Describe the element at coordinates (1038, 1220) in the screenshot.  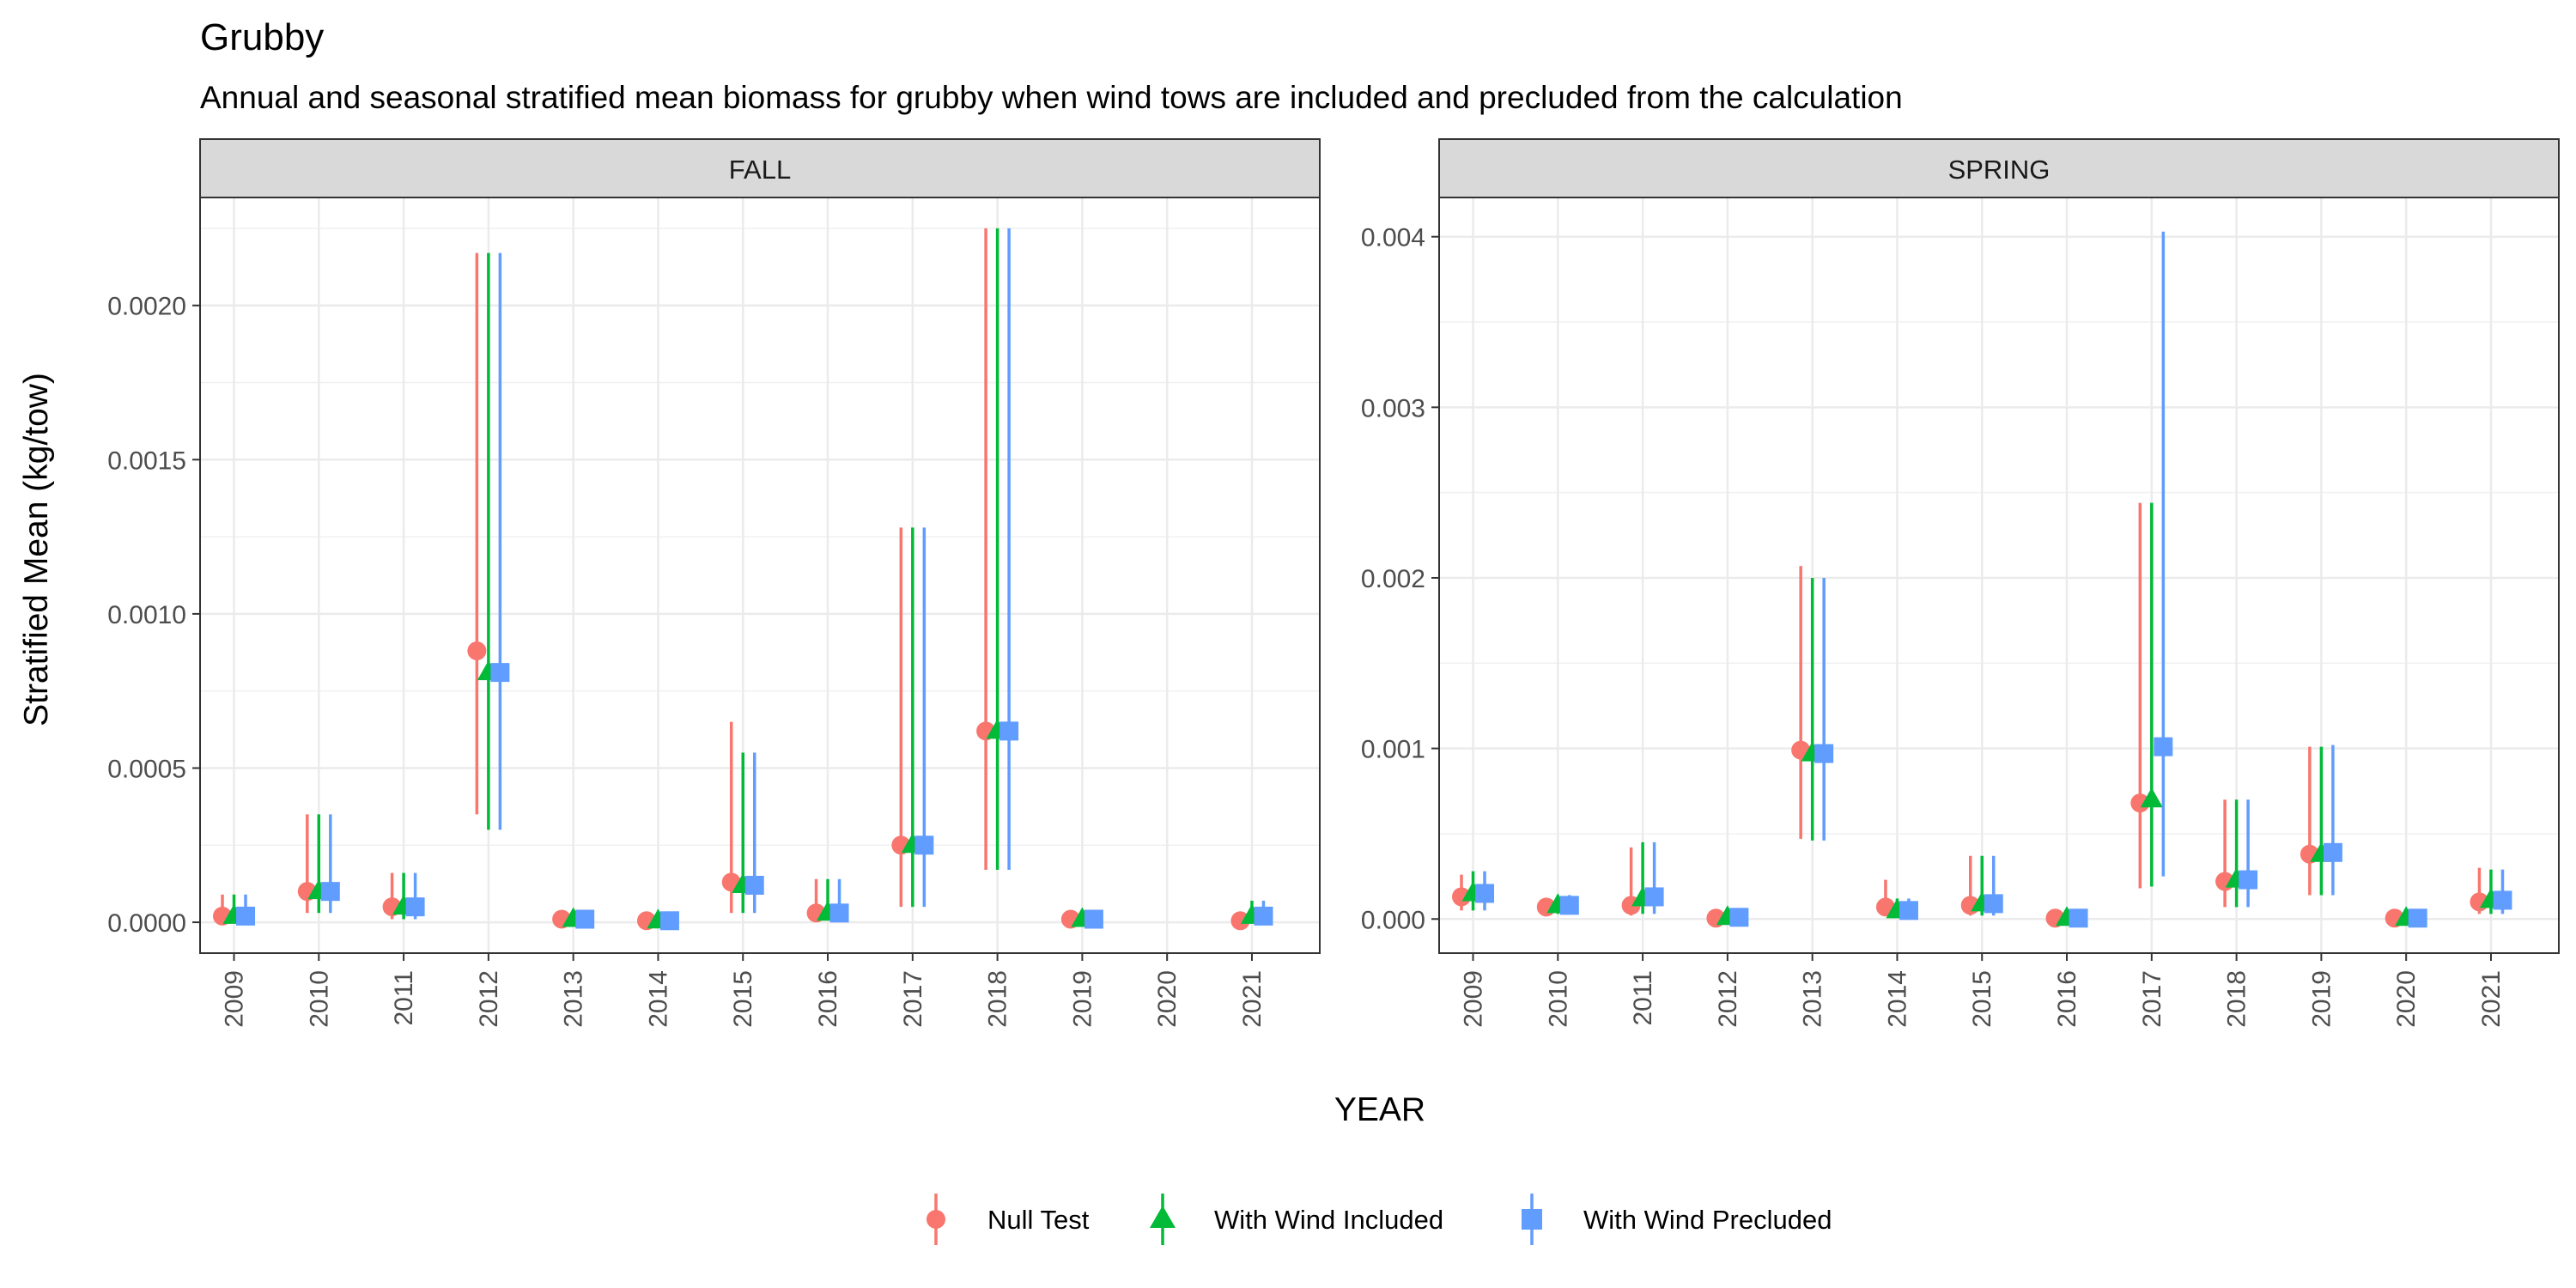
I see `legend-label: Null Test` at that location.